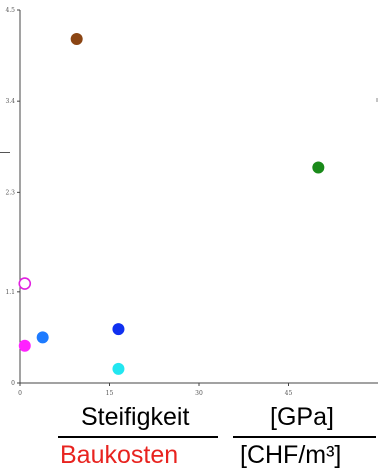  I want to click on y-tick-label: 2.3, so click(10, 192).